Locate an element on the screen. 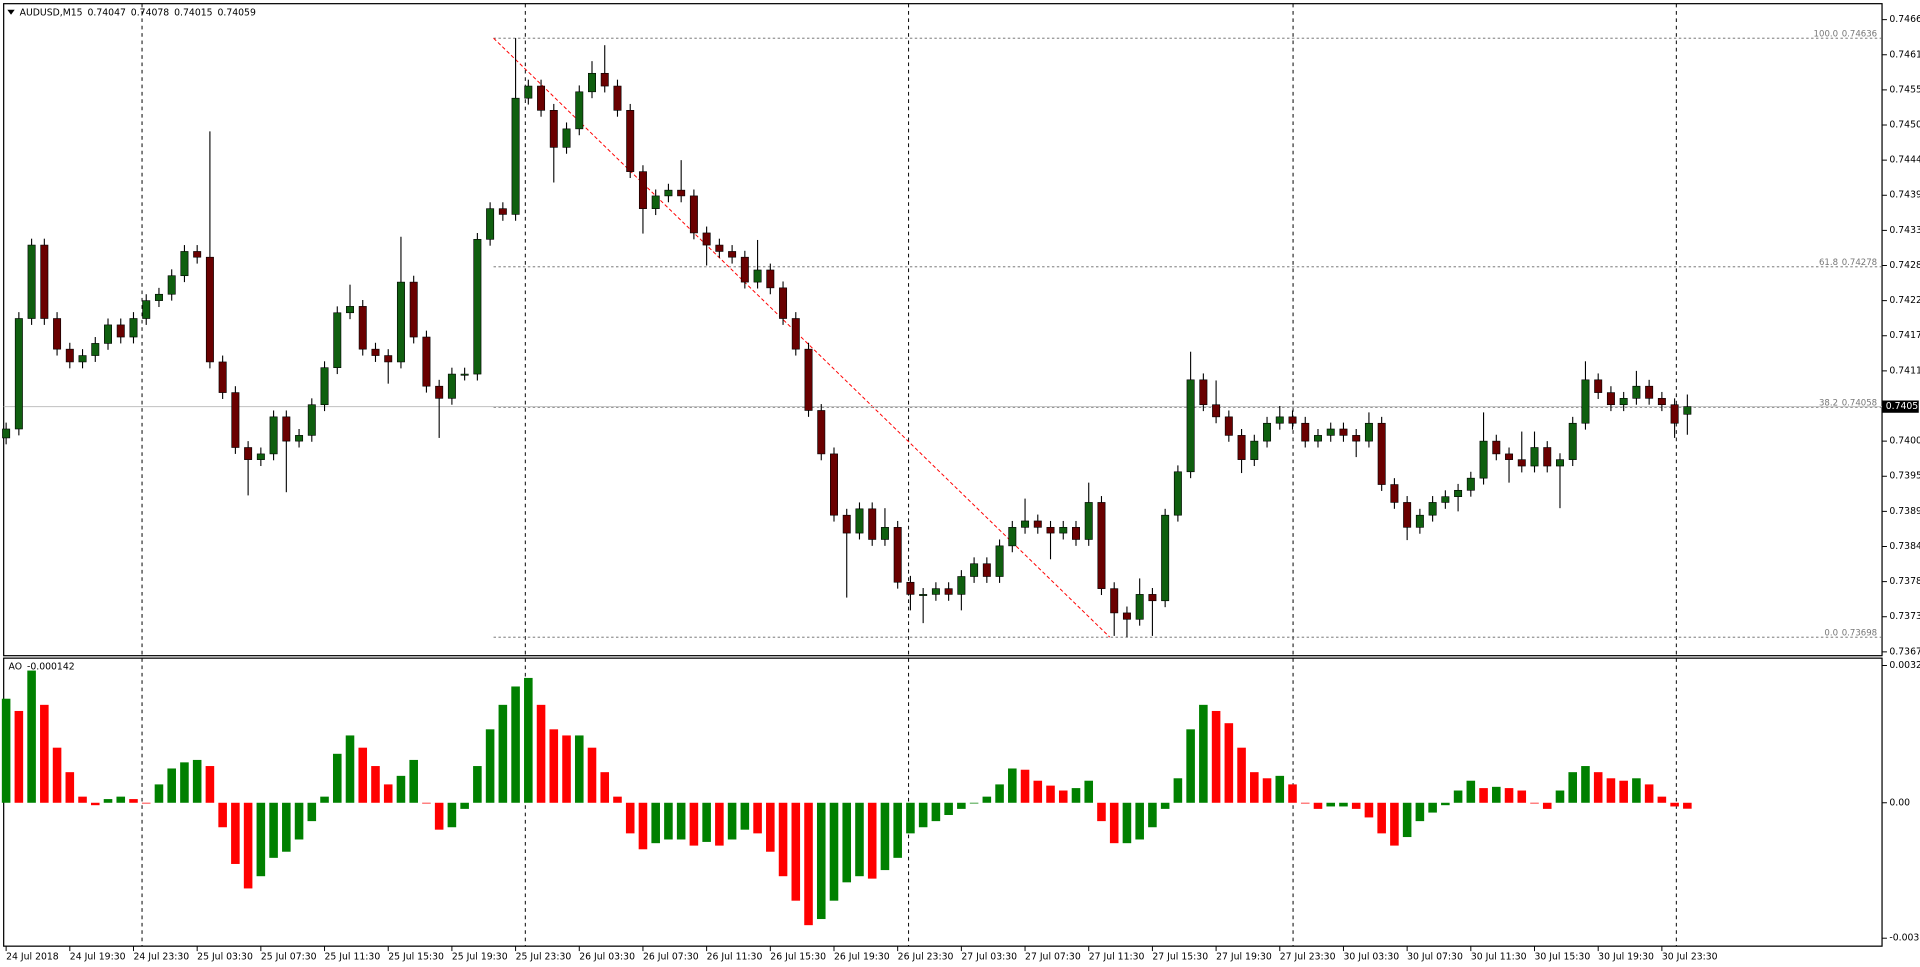 The height and width of the screenshot is (967, 1920). x-tick-label: 26 Jul 11:30 is located at coordinates (735, 957).